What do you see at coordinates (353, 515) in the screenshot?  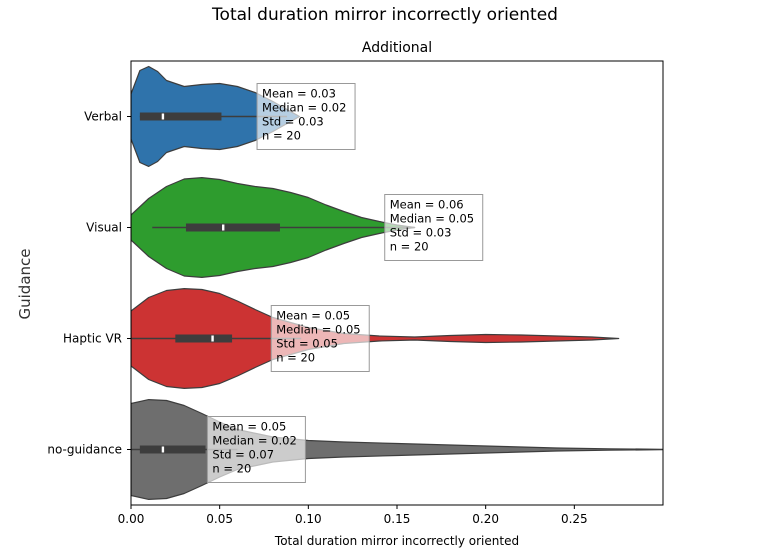 I see `x-axis: 0.00 0.05 0.10 0.15 0.20 0.25` at bounding box center [353, 515].